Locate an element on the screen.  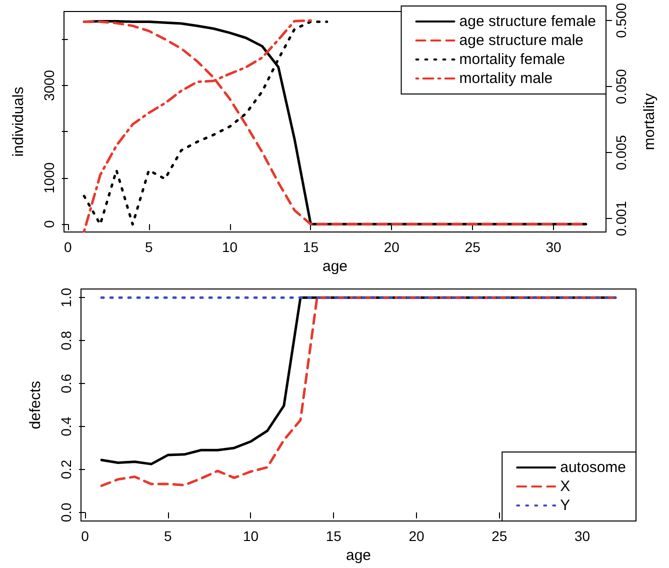
legend-label: Y is located at coordinates (565, 505).